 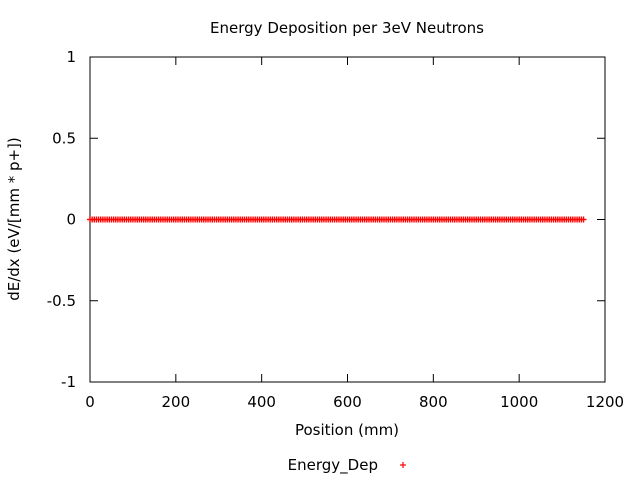 I want to click on x-axis-label: Position (mm), so click(x=347, y=430).